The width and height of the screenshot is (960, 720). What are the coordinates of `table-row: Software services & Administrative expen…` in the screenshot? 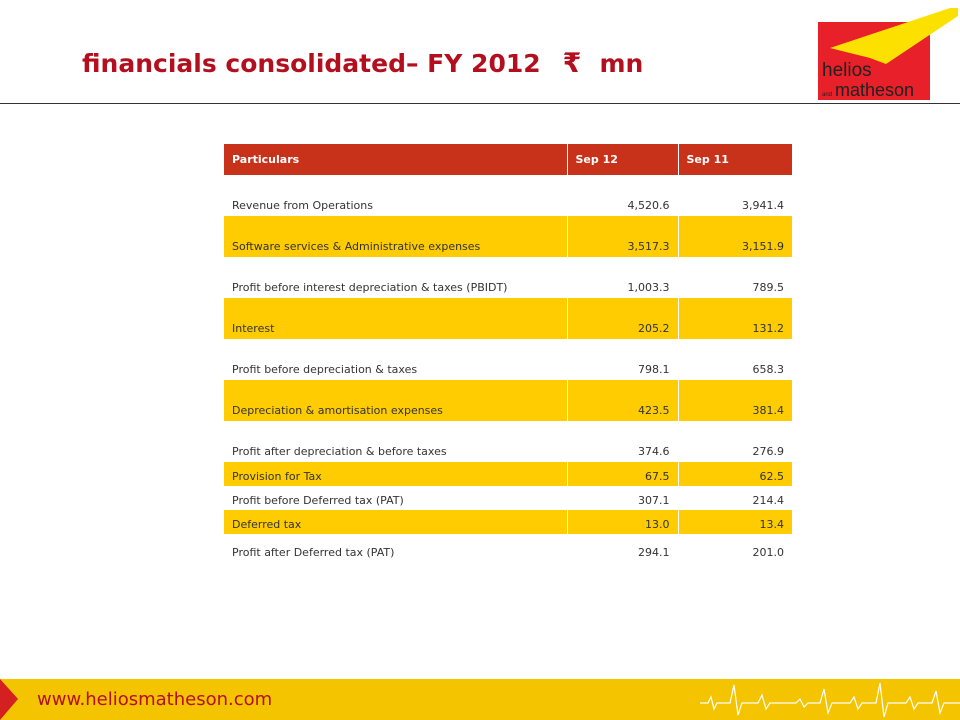 It's located at (508, 236).